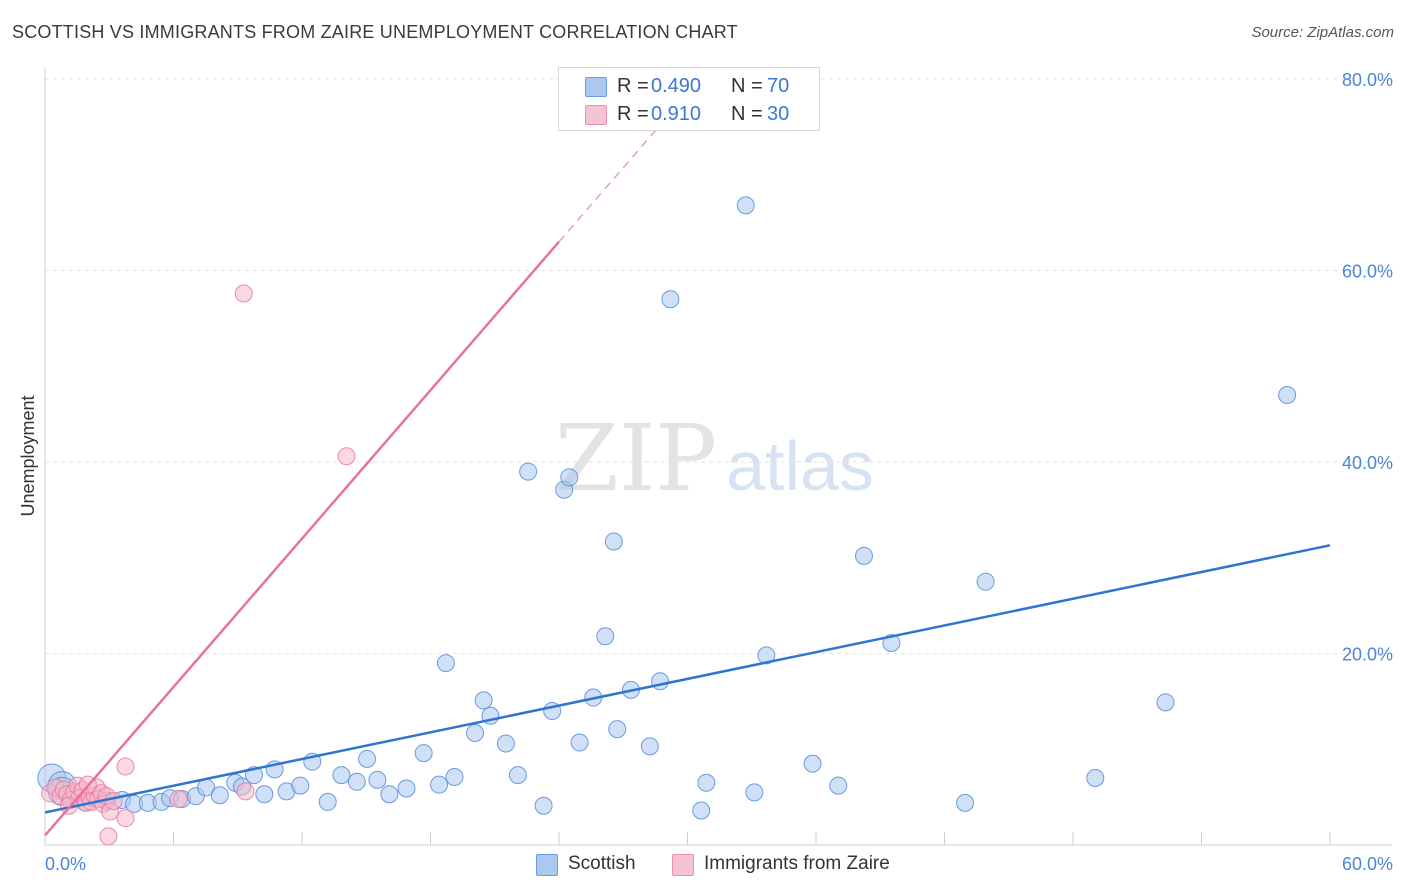 The width and height of the screenshot is (1406, 892). What do you see at coordinates (547, 865) in the screenshot?
I see `legend-swatch-scottish` at bounding box center [547, 865].